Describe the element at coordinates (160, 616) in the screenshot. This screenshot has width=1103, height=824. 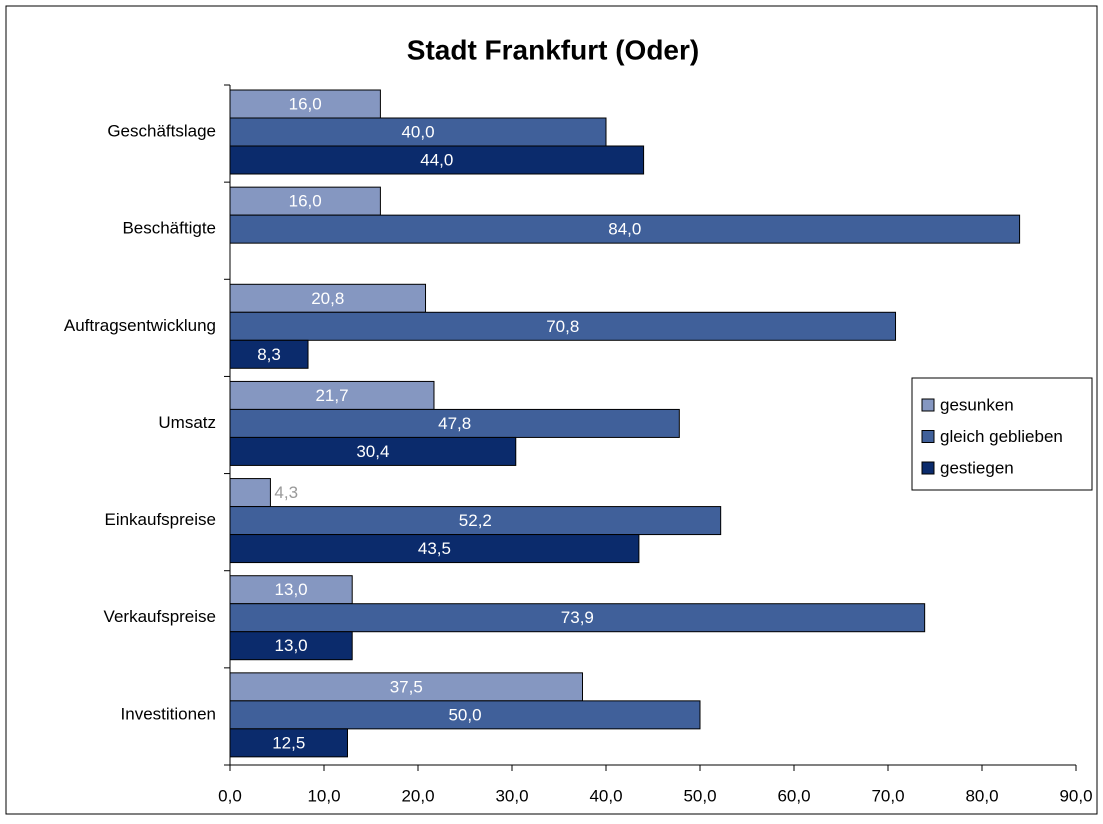
I see `y-tick-label: Verkaufspreise` at that location.